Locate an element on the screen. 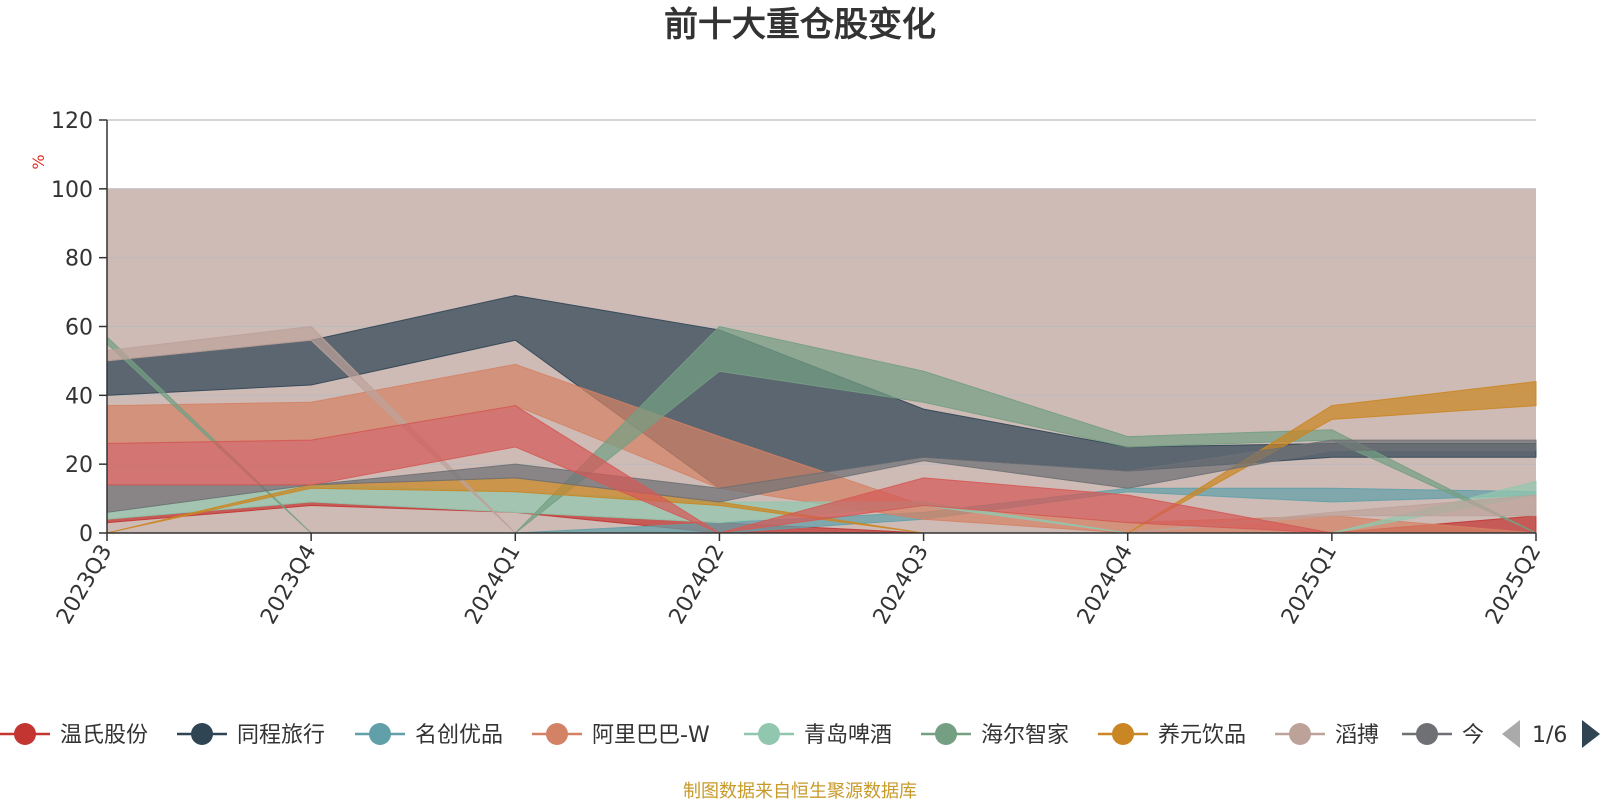  x-tick-label: 2024Q3 is located at coordinates (901, 585).